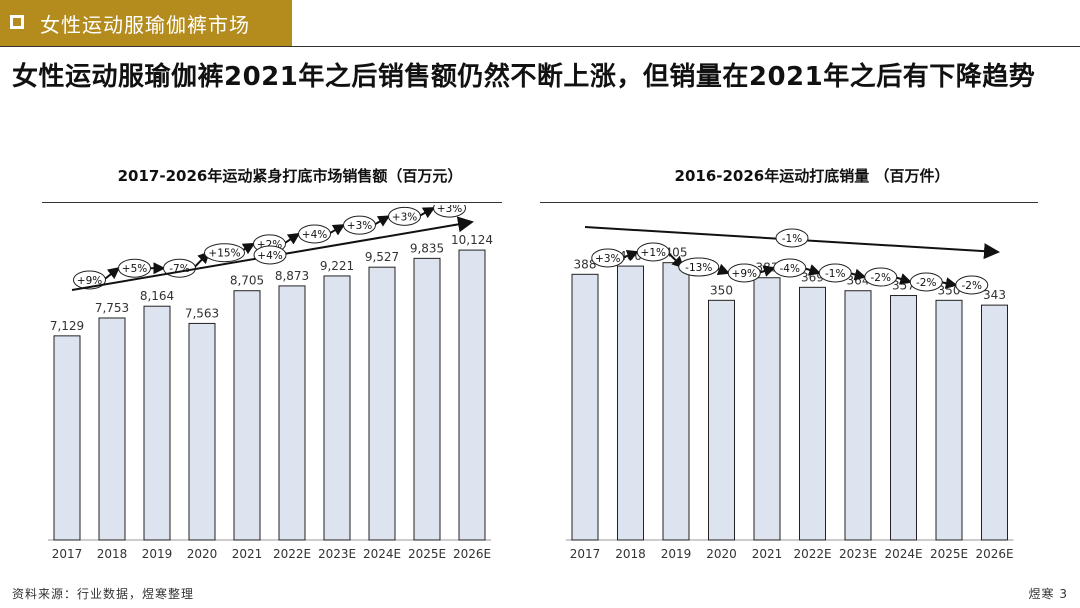  Describe the element at coordinates (903, 554) in the screenshot. I see `right-tick-label: 2024E` at that location.